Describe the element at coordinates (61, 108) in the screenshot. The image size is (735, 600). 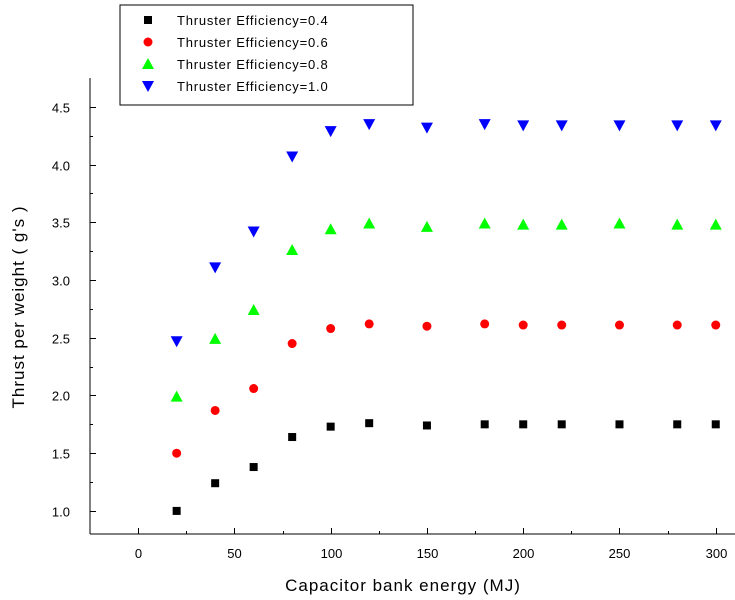
I see `y-tick-label: 4.5` at that location.